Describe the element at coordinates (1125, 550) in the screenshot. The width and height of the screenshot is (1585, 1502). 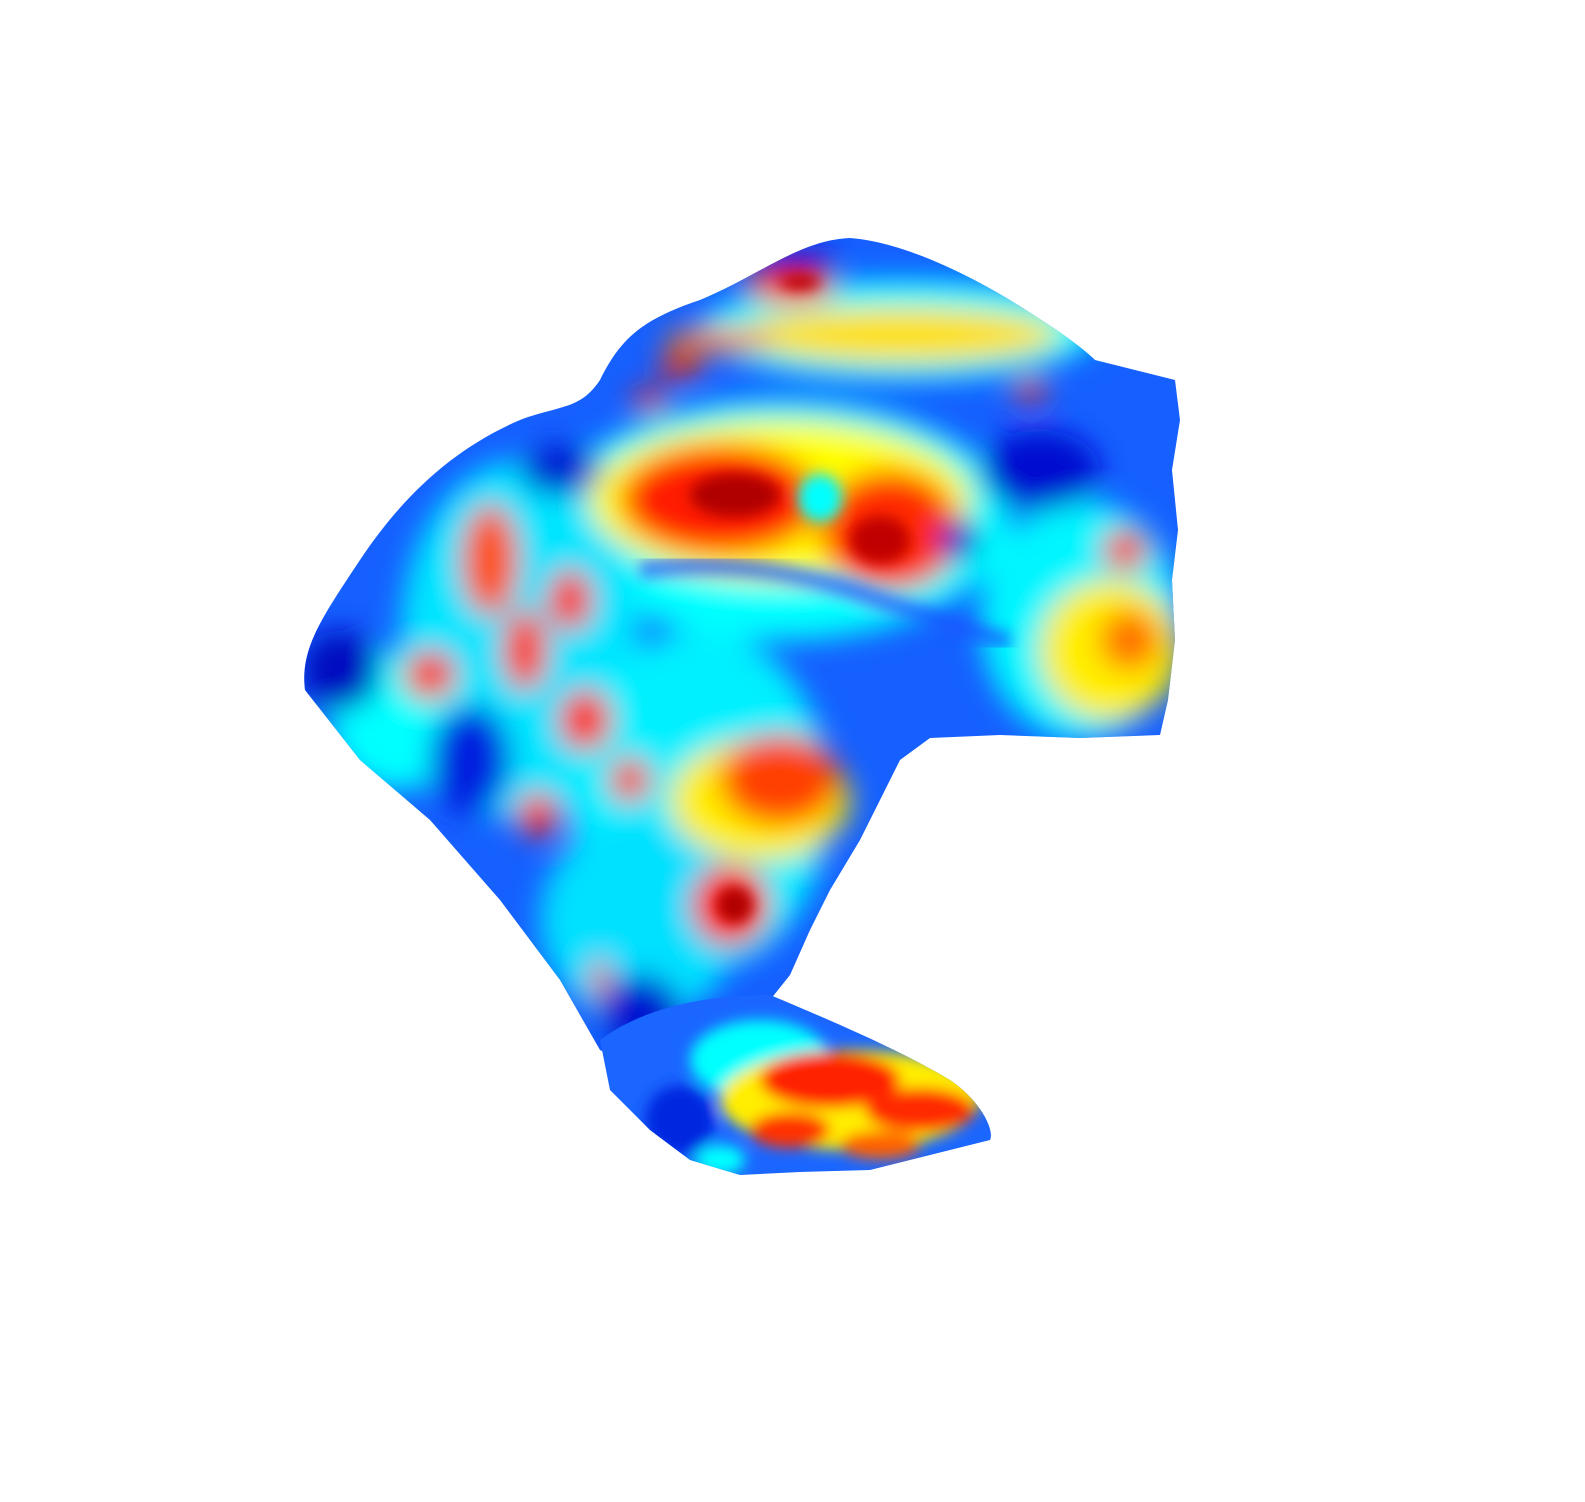
I see `red-right-dot` at that location.